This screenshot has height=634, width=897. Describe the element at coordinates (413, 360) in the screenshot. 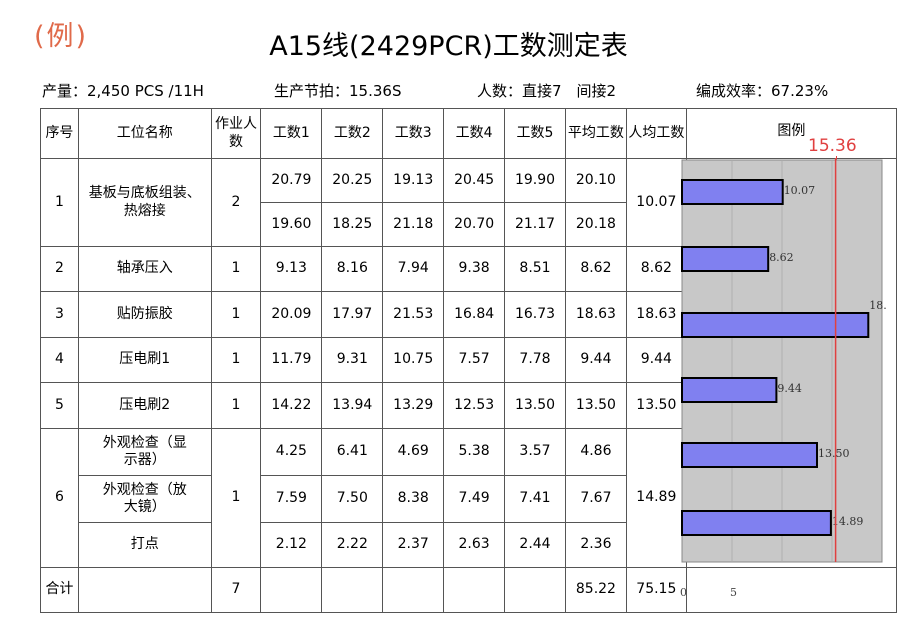

I see `cell: 10.75` at that location.